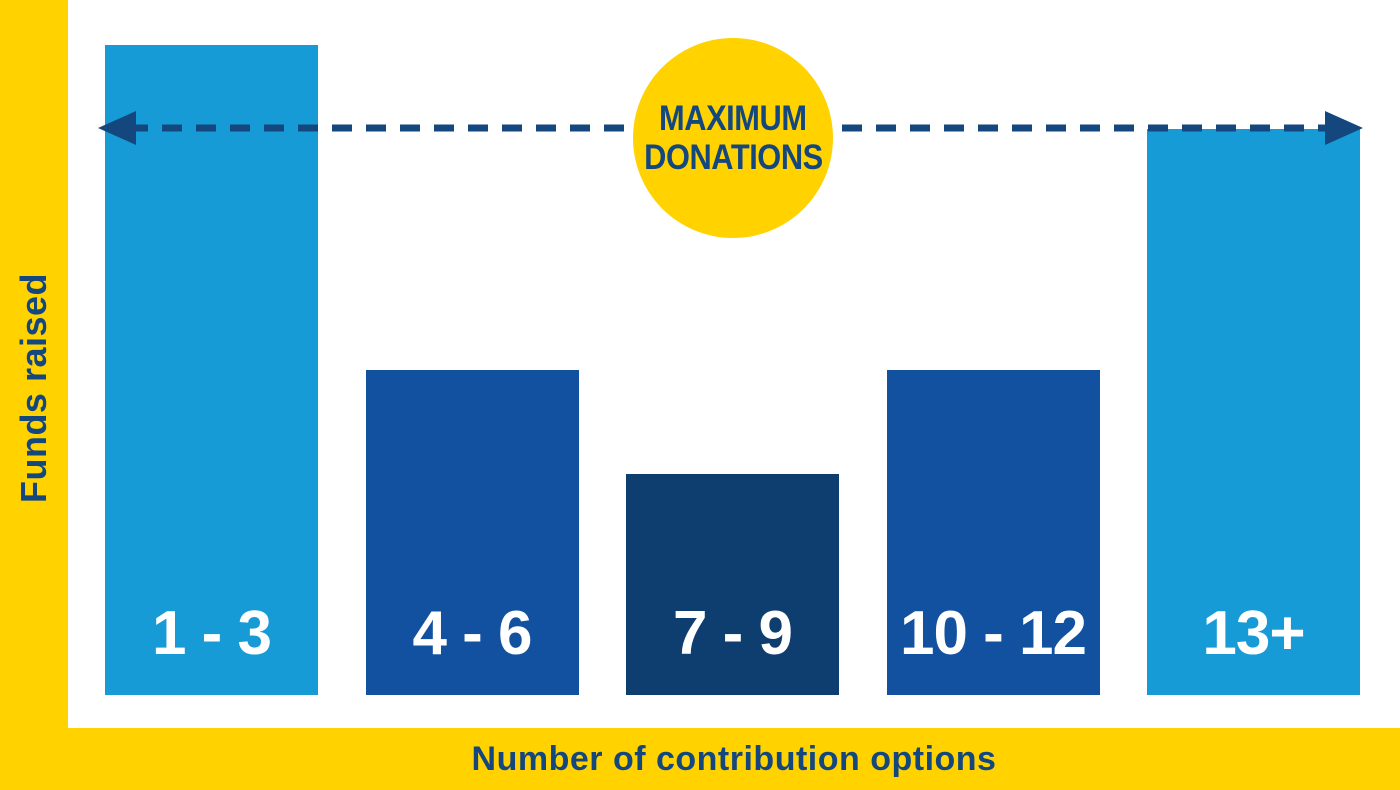 The image size is (1400, 790). Describe the element at coordinates (211, 370) in the screenshot. I see `bar-1: 1 - 3` at that location.